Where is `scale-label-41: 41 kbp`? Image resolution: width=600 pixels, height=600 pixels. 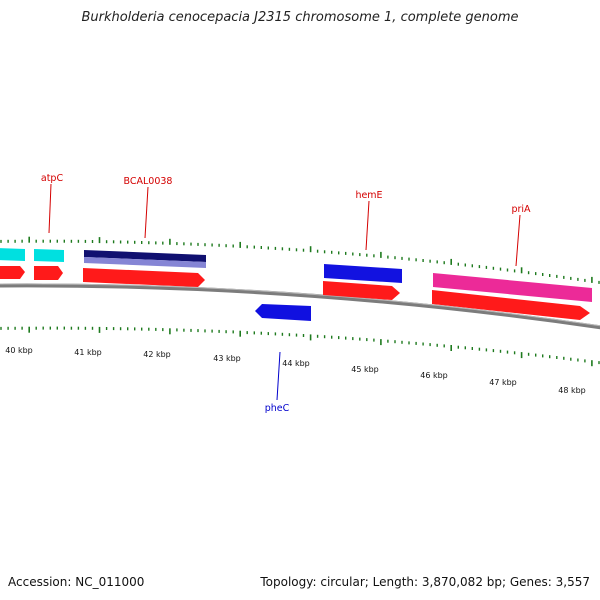 scale-label-41: 41 kbp is located at coordinates (88, 352).